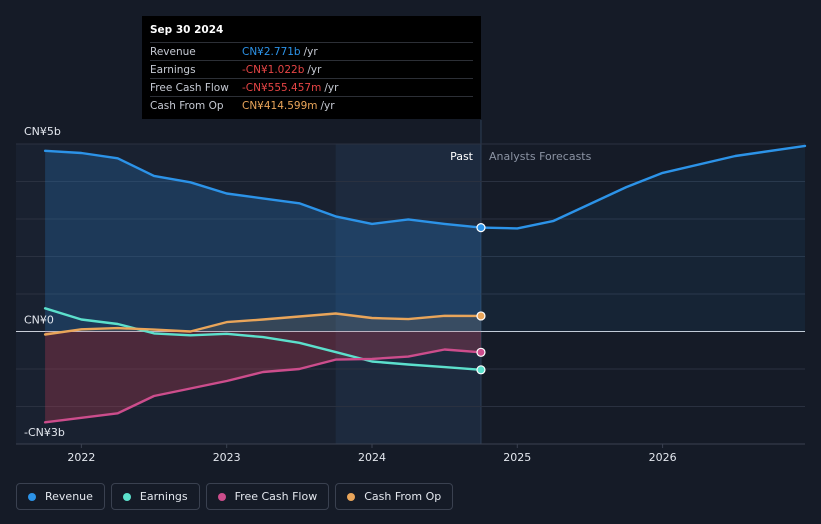 This screenshot has width=821, height=524. What do you see at coordinates (263, 386) in the screenshot?
I see `free-cash-flow-line` at bounding box center [263, 386].